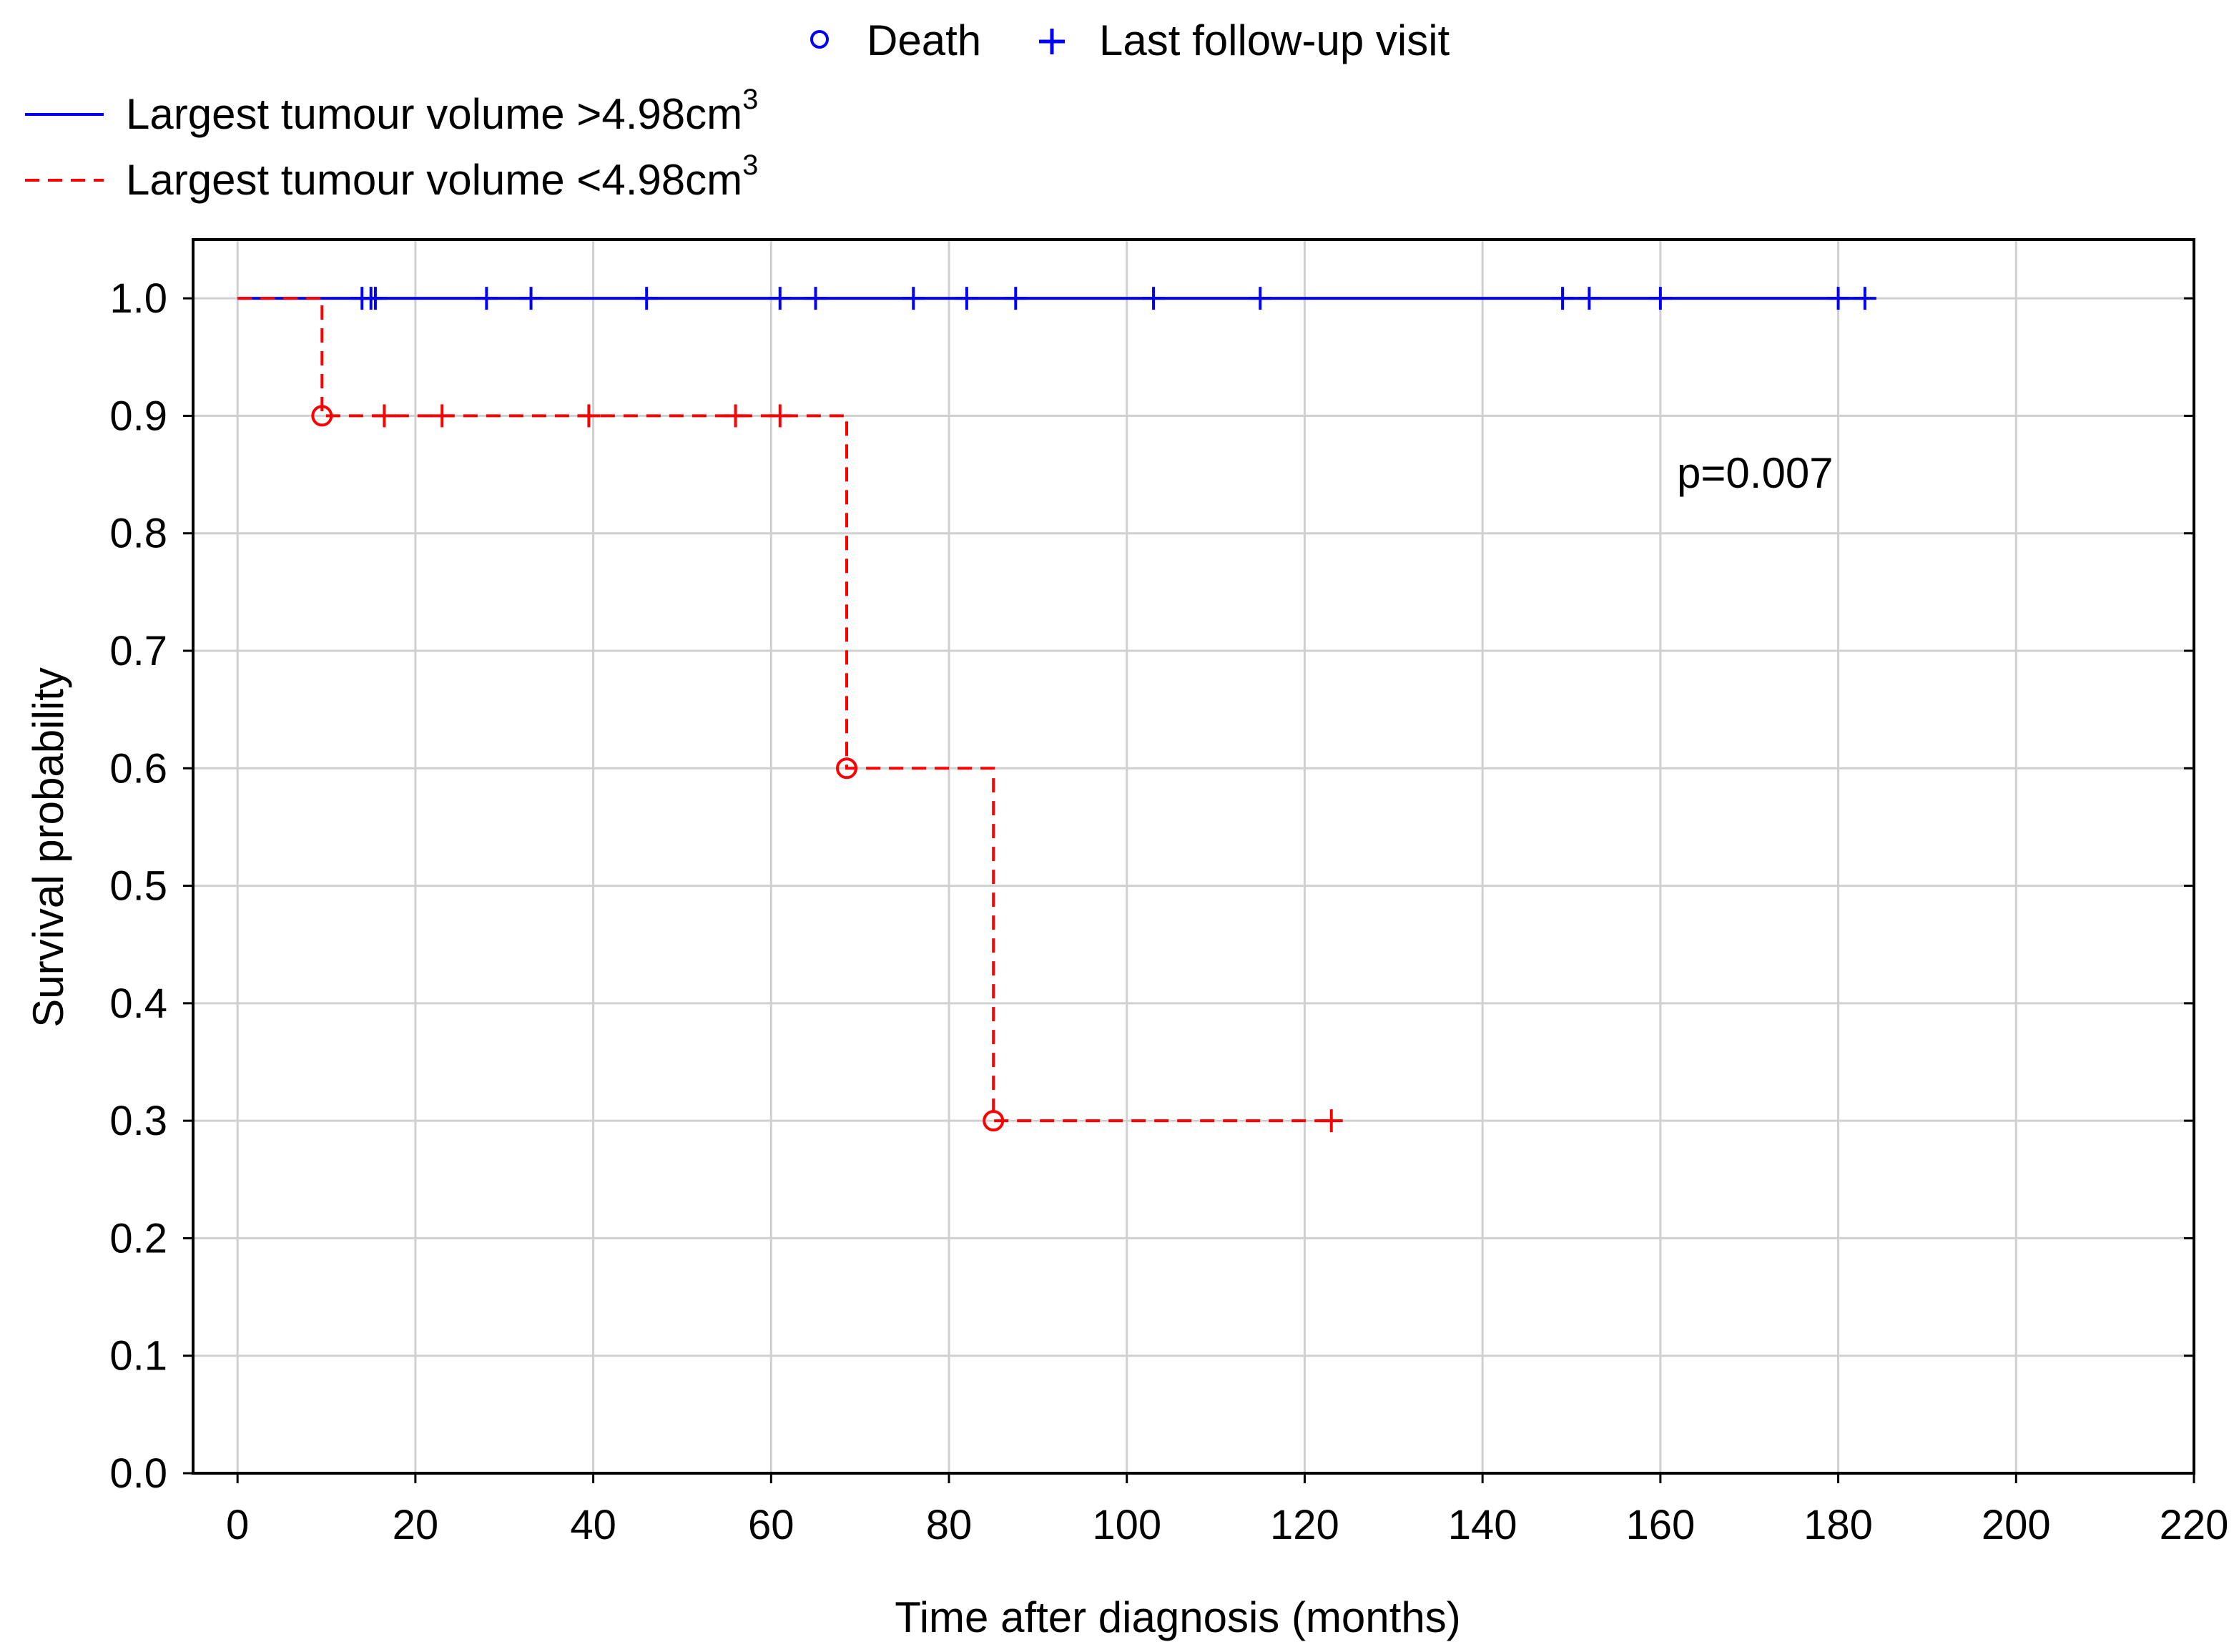 Image resolution: width=2239 pixels, height=1652 pixels. Describe the element at coordinates (48, 848) in the screenshot. I see `y-axis-label: Survival probability` at that location.